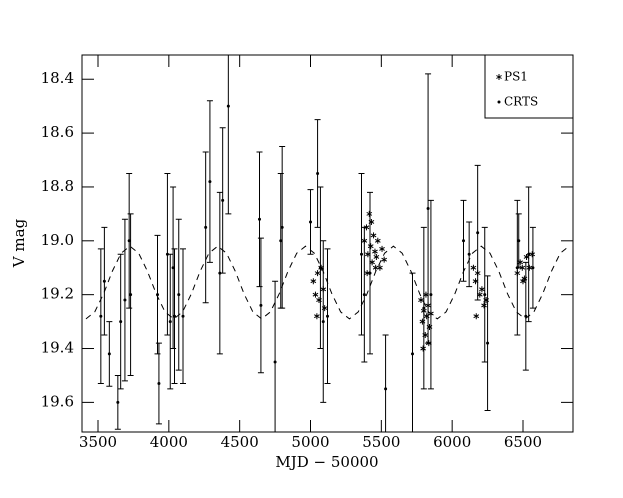  Describe the element at coordinates (169, 442) in the screenshot. I see `x-tick-label: 4000` at that location.